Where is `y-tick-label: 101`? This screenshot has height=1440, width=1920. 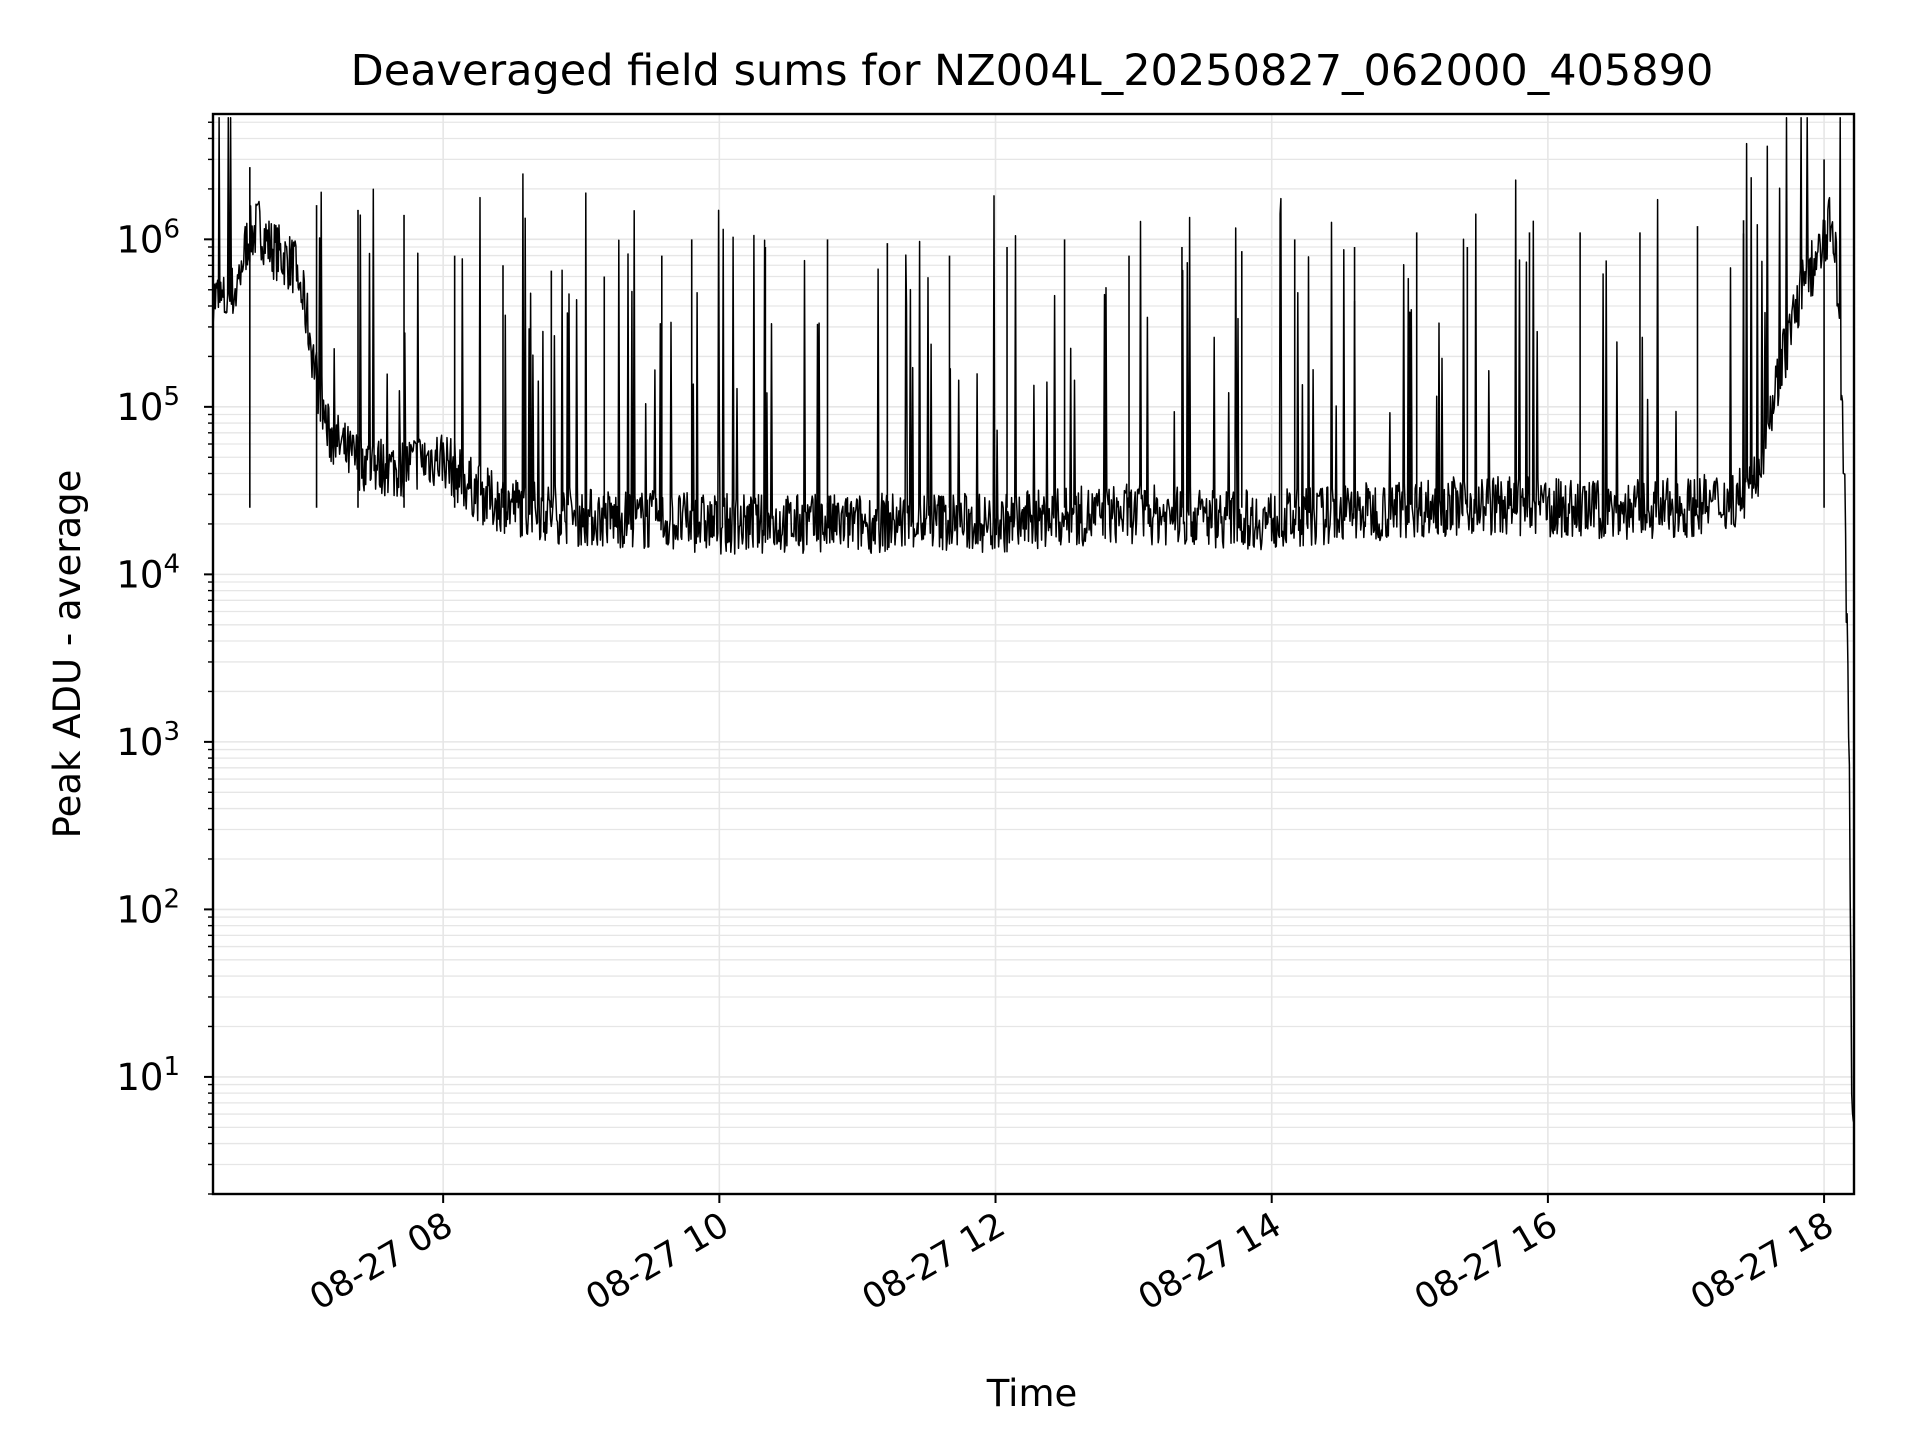 y-tick-label: 101 is located at coordinates (148, 1075).